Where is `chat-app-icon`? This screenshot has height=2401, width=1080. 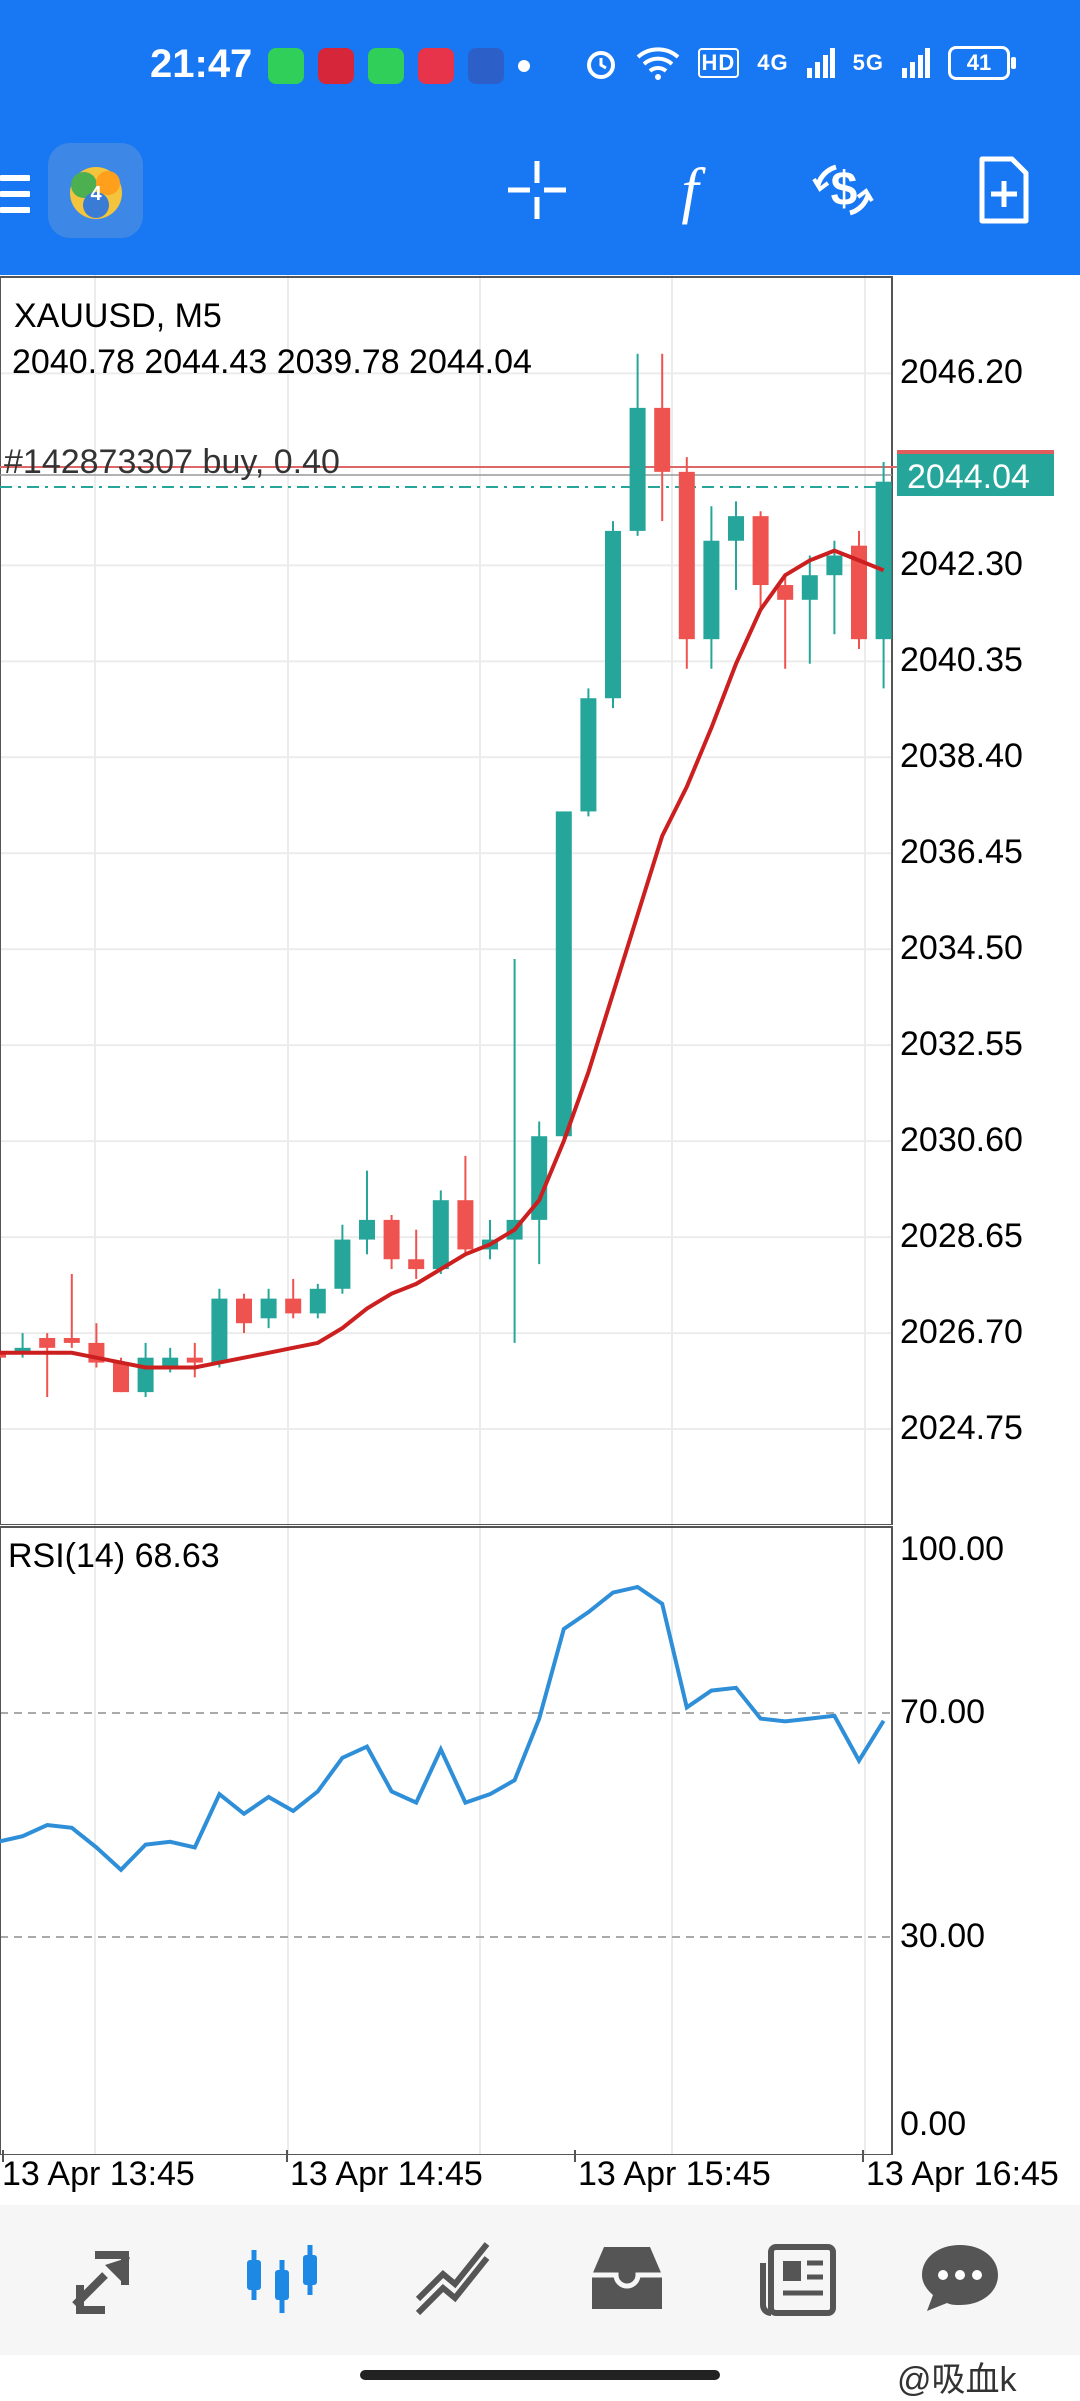 chat-app-icon is located at coordinates (286, 66).